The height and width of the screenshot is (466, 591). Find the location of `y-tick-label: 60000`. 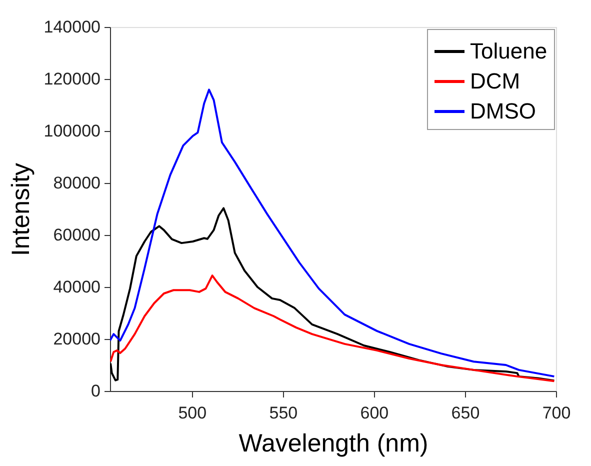

y-tick-label: 60000 is located at coordinates (76, 235).